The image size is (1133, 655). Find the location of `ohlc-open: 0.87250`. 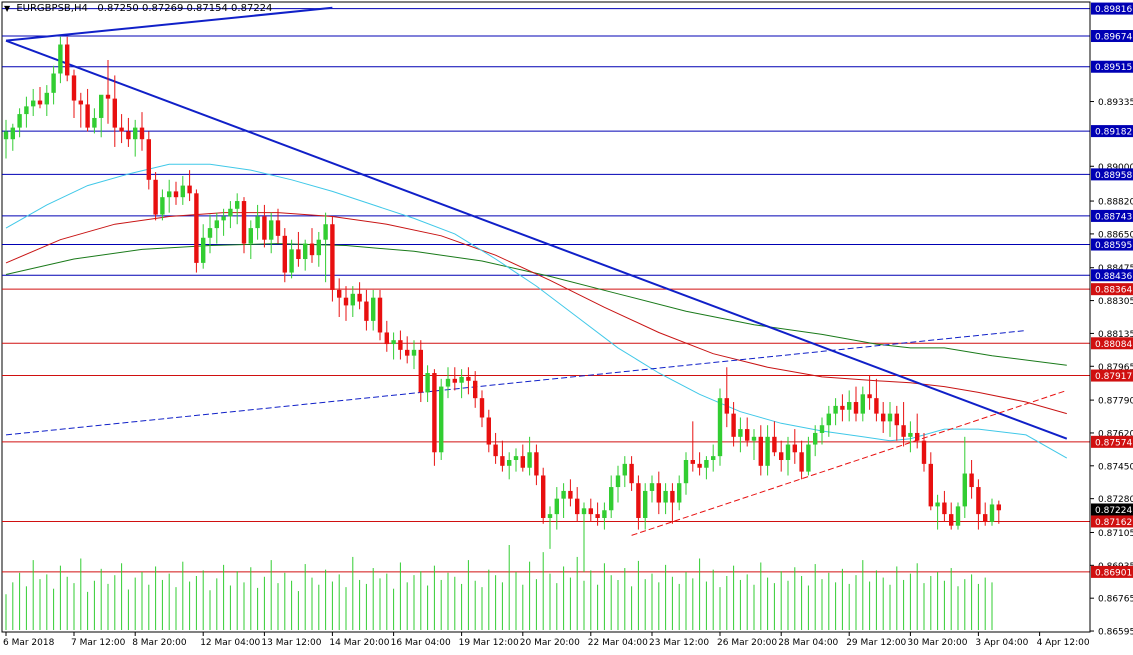

ohlc-open: 0.87250 is located at coordinates (118, 8).